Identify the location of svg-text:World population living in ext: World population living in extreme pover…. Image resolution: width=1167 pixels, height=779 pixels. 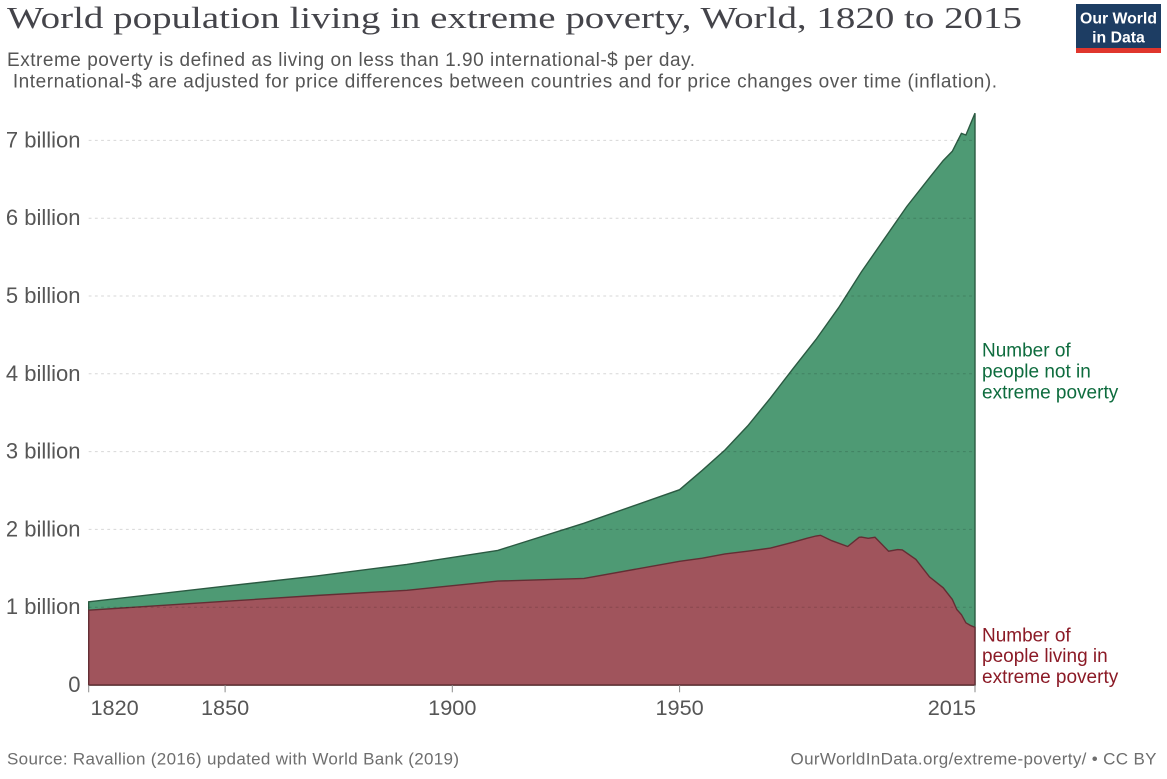
(514, 17).